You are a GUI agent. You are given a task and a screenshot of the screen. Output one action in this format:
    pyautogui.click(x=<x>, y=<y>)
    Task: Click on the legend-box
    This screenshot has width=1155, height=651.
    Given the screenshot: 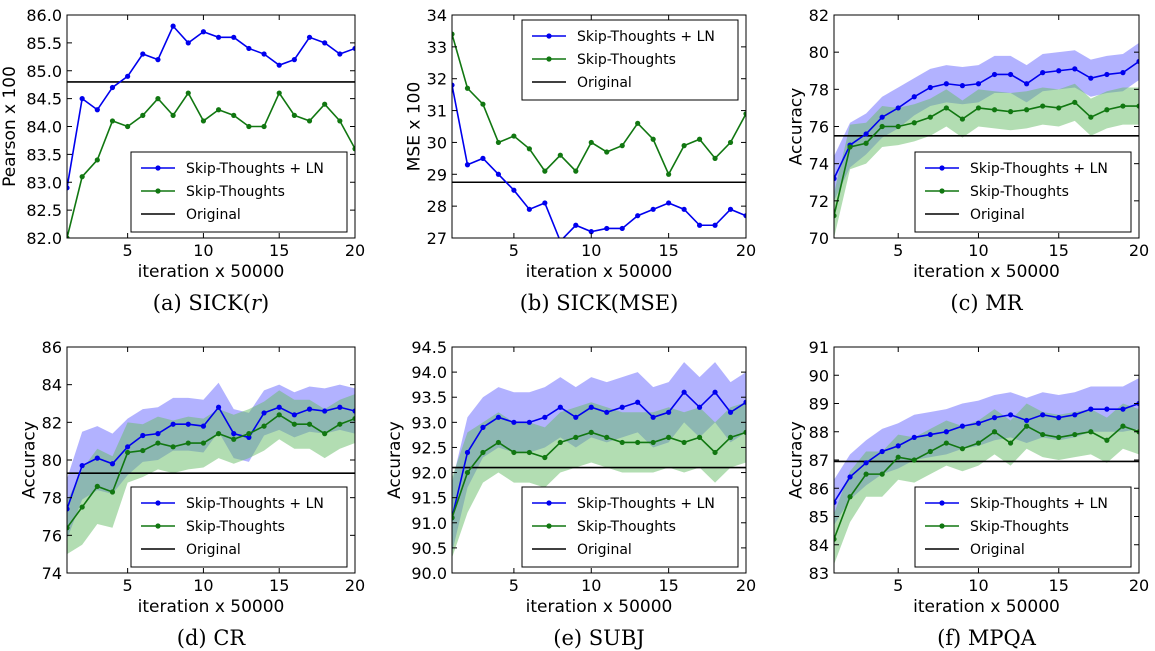 What is the action you would take?
    pyautogui.click(x=1023, y=527)
    